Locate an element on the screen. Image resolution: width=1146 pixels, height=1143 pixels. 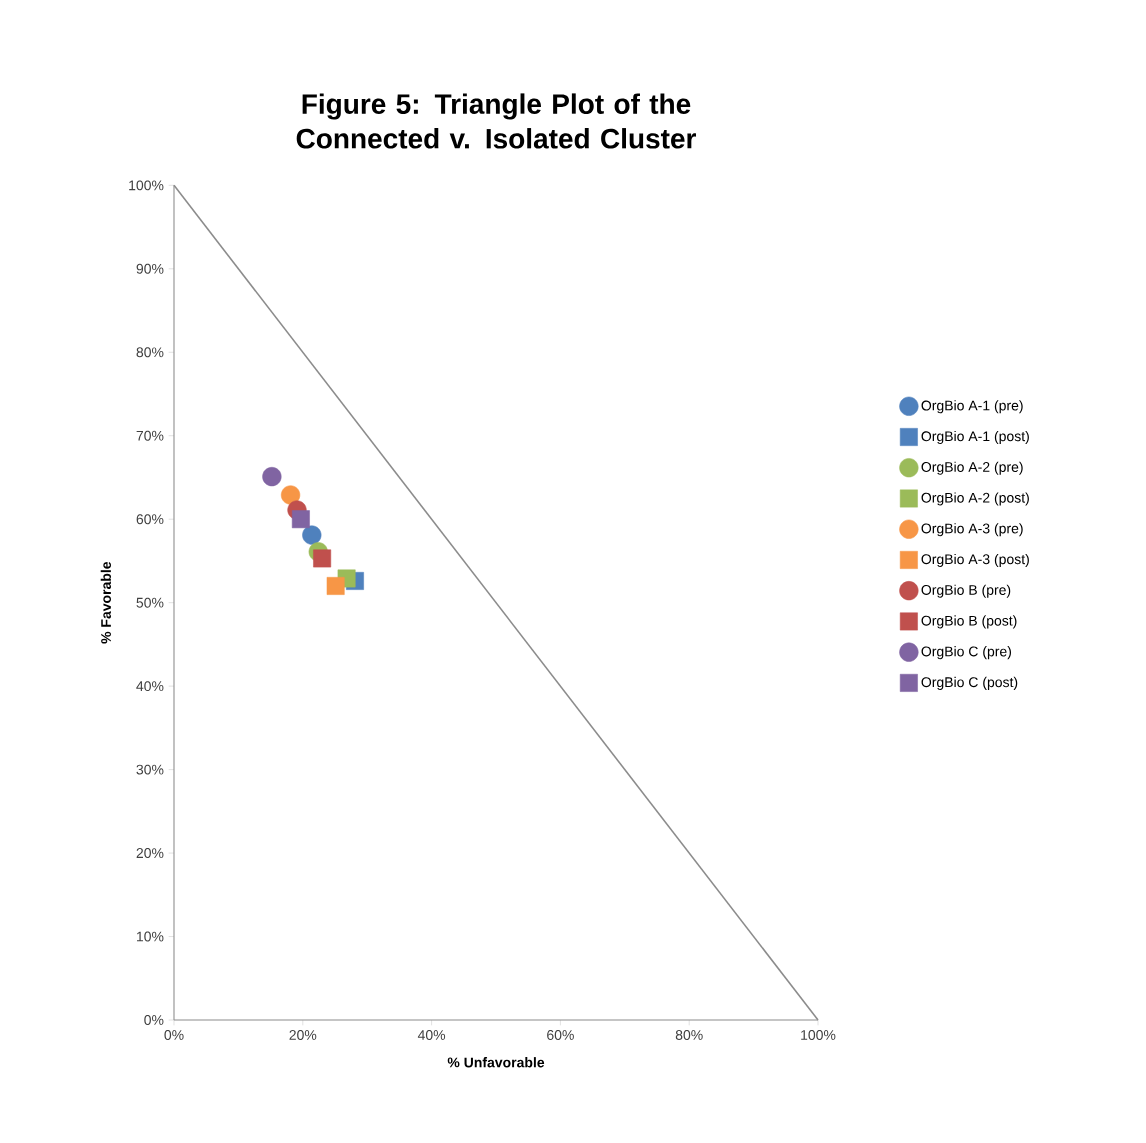
legend-label: OrgBio C (pre) is located at coordinates (966, 653).